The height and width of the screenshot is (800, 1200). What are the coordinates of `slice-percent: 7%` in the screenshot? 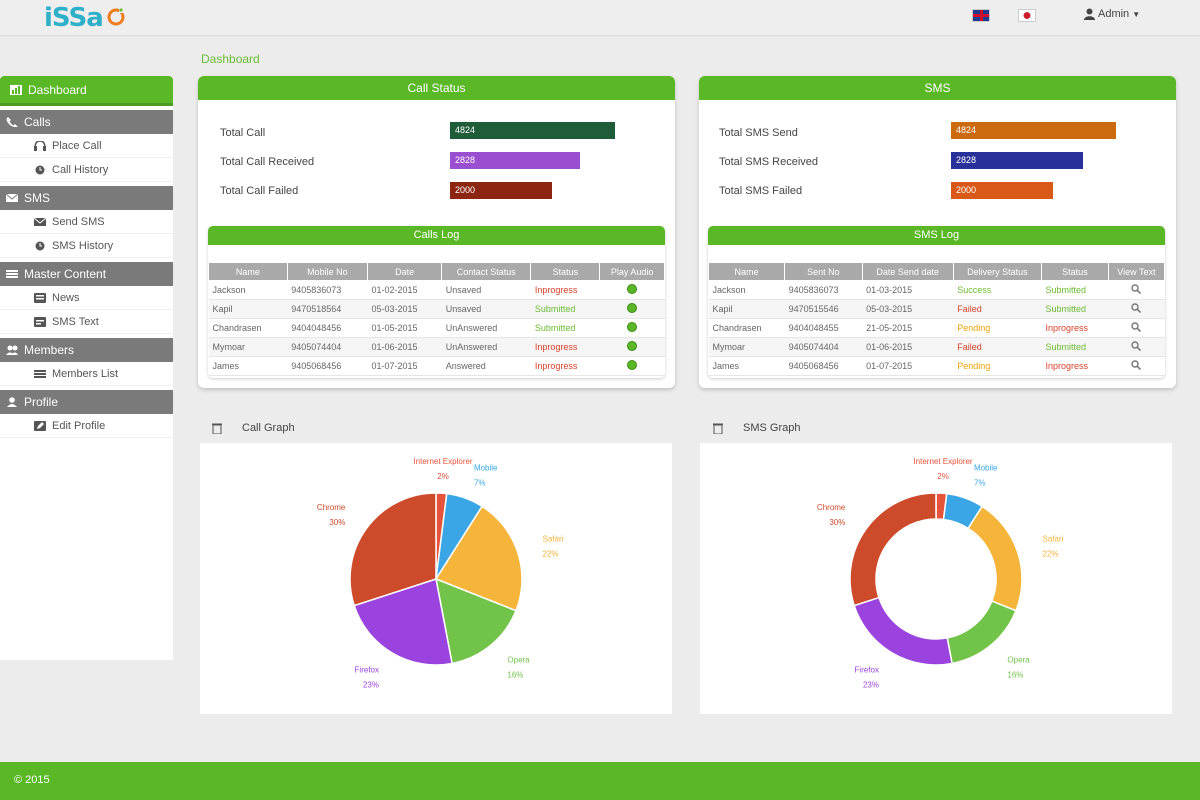 It's located at (980, 483).